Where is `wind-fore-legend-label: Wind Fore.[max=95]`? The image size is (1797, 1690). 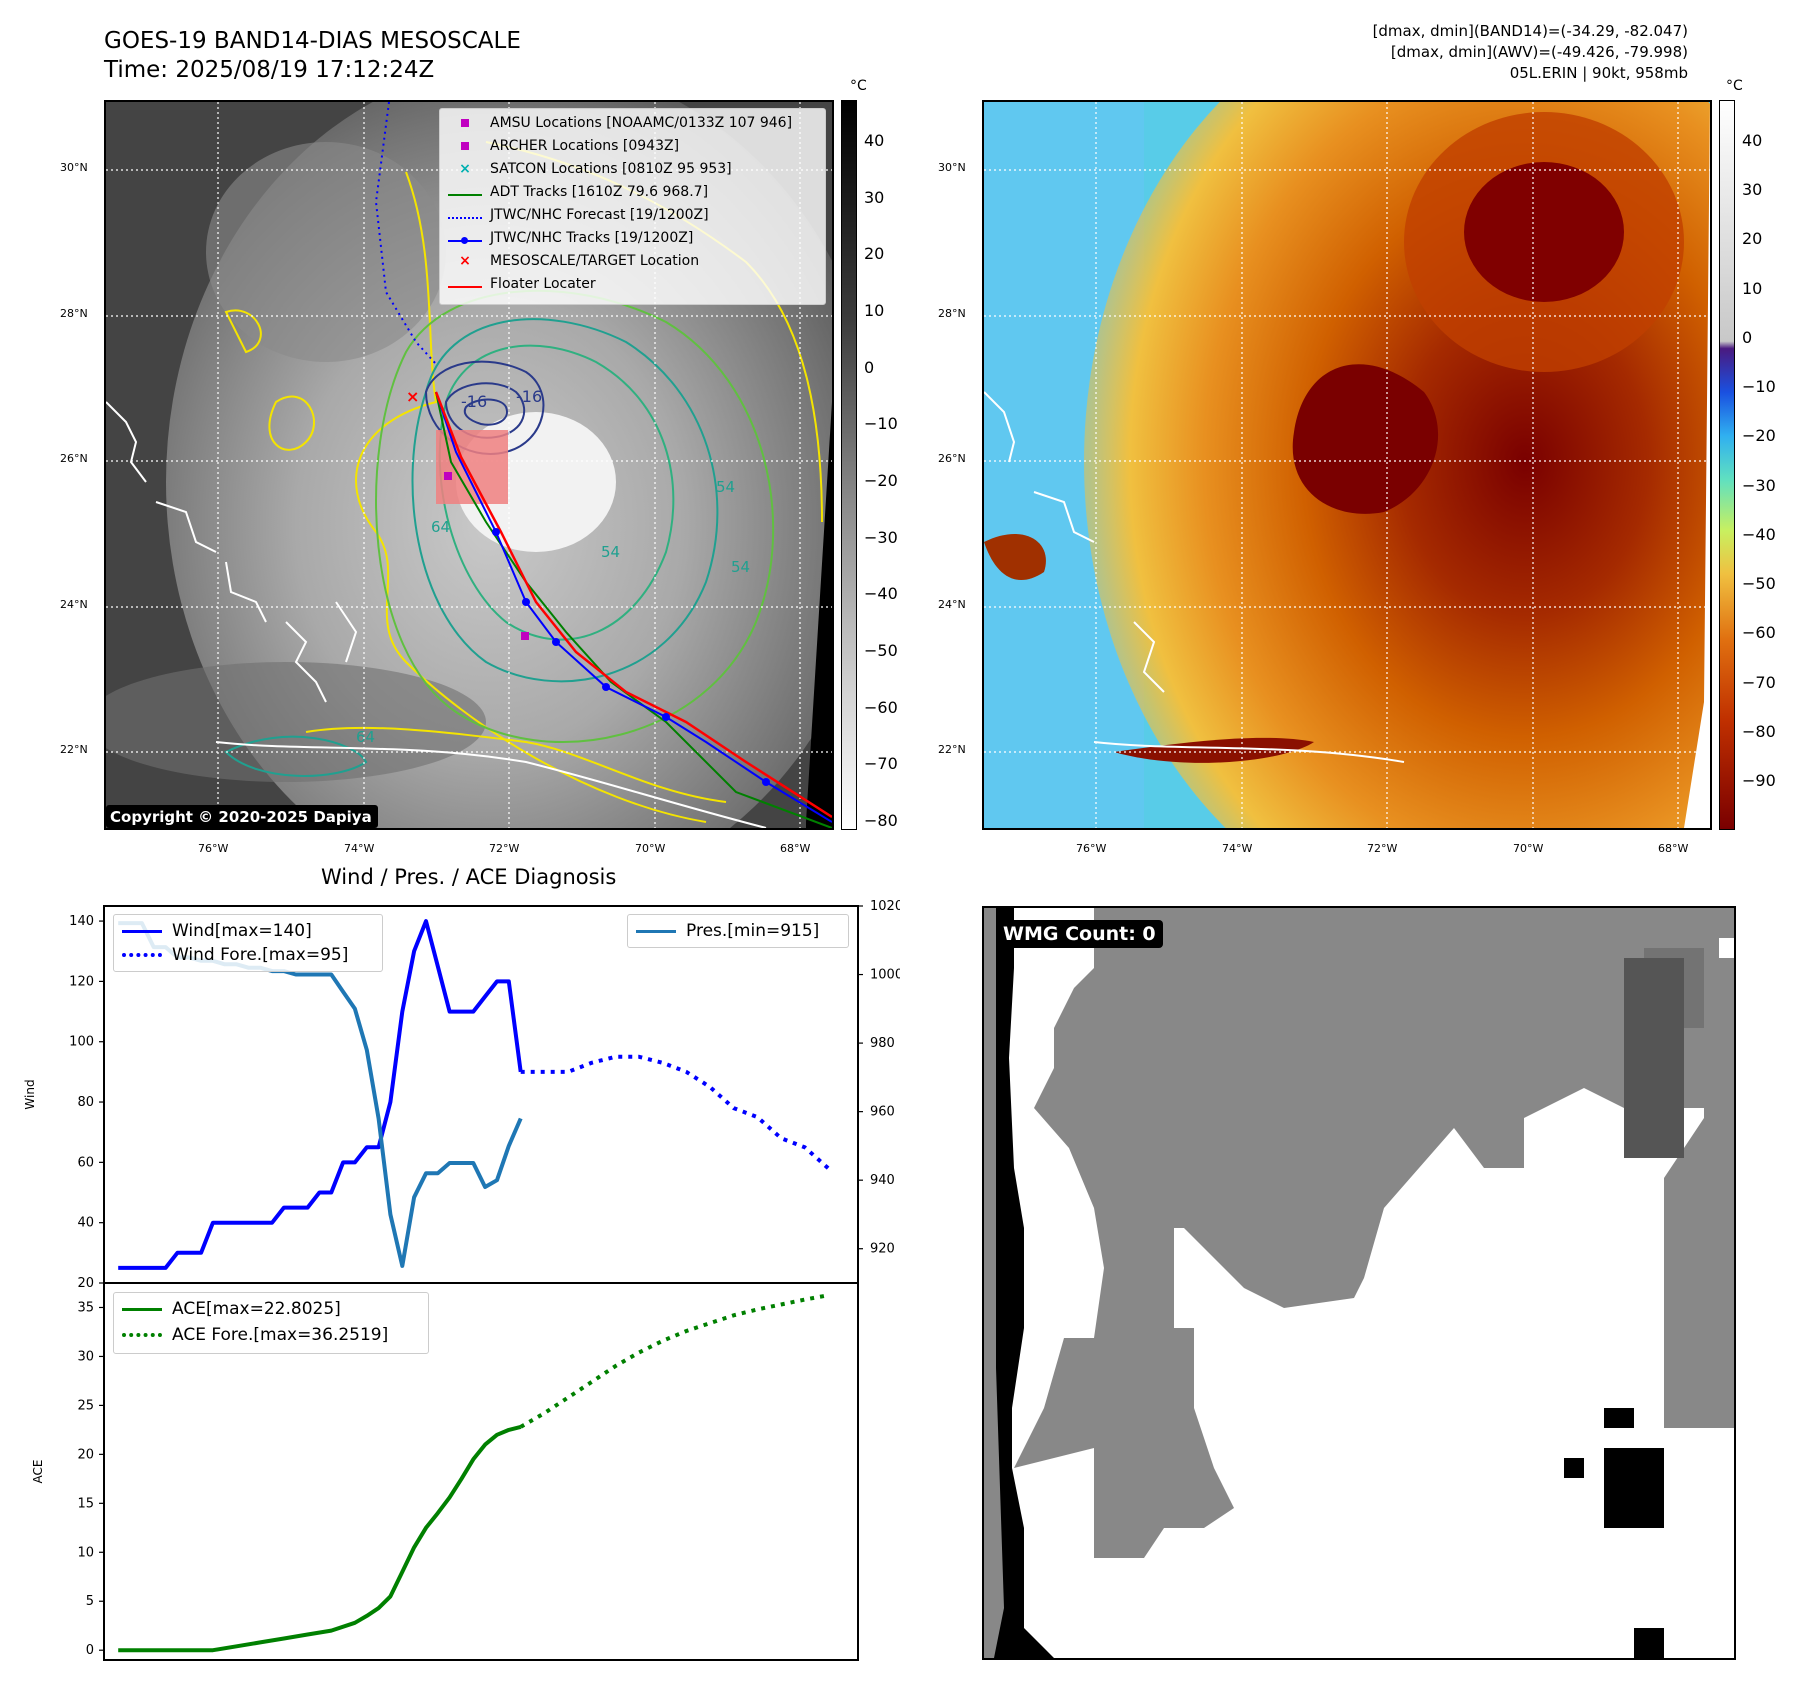
wind-fore-legend-label: Wind Fore.[max=95] is located at coordinates (260, 955).